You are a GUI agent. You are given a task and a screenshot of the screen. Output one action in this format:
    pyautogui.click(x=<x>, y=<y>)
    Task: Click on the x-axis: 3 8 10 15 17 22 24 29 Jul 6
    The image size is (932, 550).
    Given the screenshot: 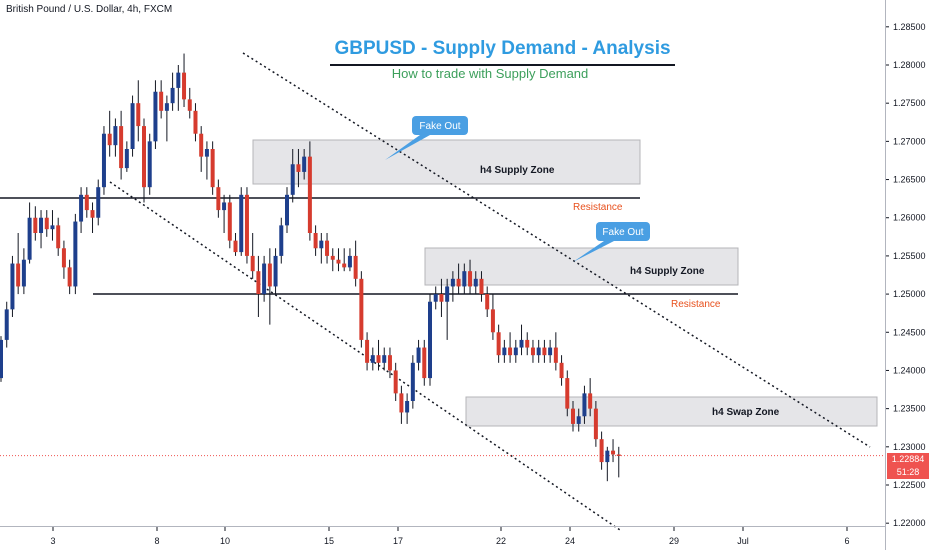 What is the action you would take?
    pyautogui.click(x=450, y=536)
    